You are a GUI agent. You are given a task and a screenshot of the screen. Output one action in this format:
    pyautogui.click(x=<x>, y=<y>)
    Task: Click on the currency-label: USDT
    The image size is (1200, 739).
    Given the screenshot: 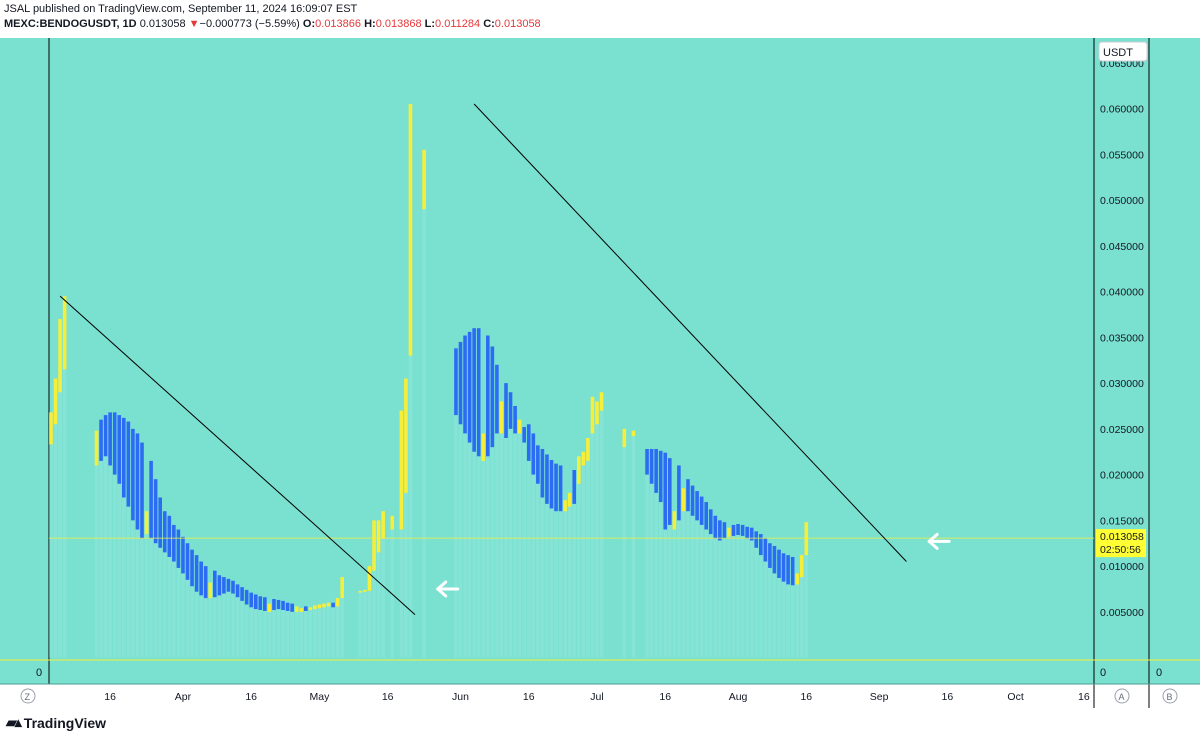 What is the action you would take?
    pyautogui.click(x=1118, y=53)
    